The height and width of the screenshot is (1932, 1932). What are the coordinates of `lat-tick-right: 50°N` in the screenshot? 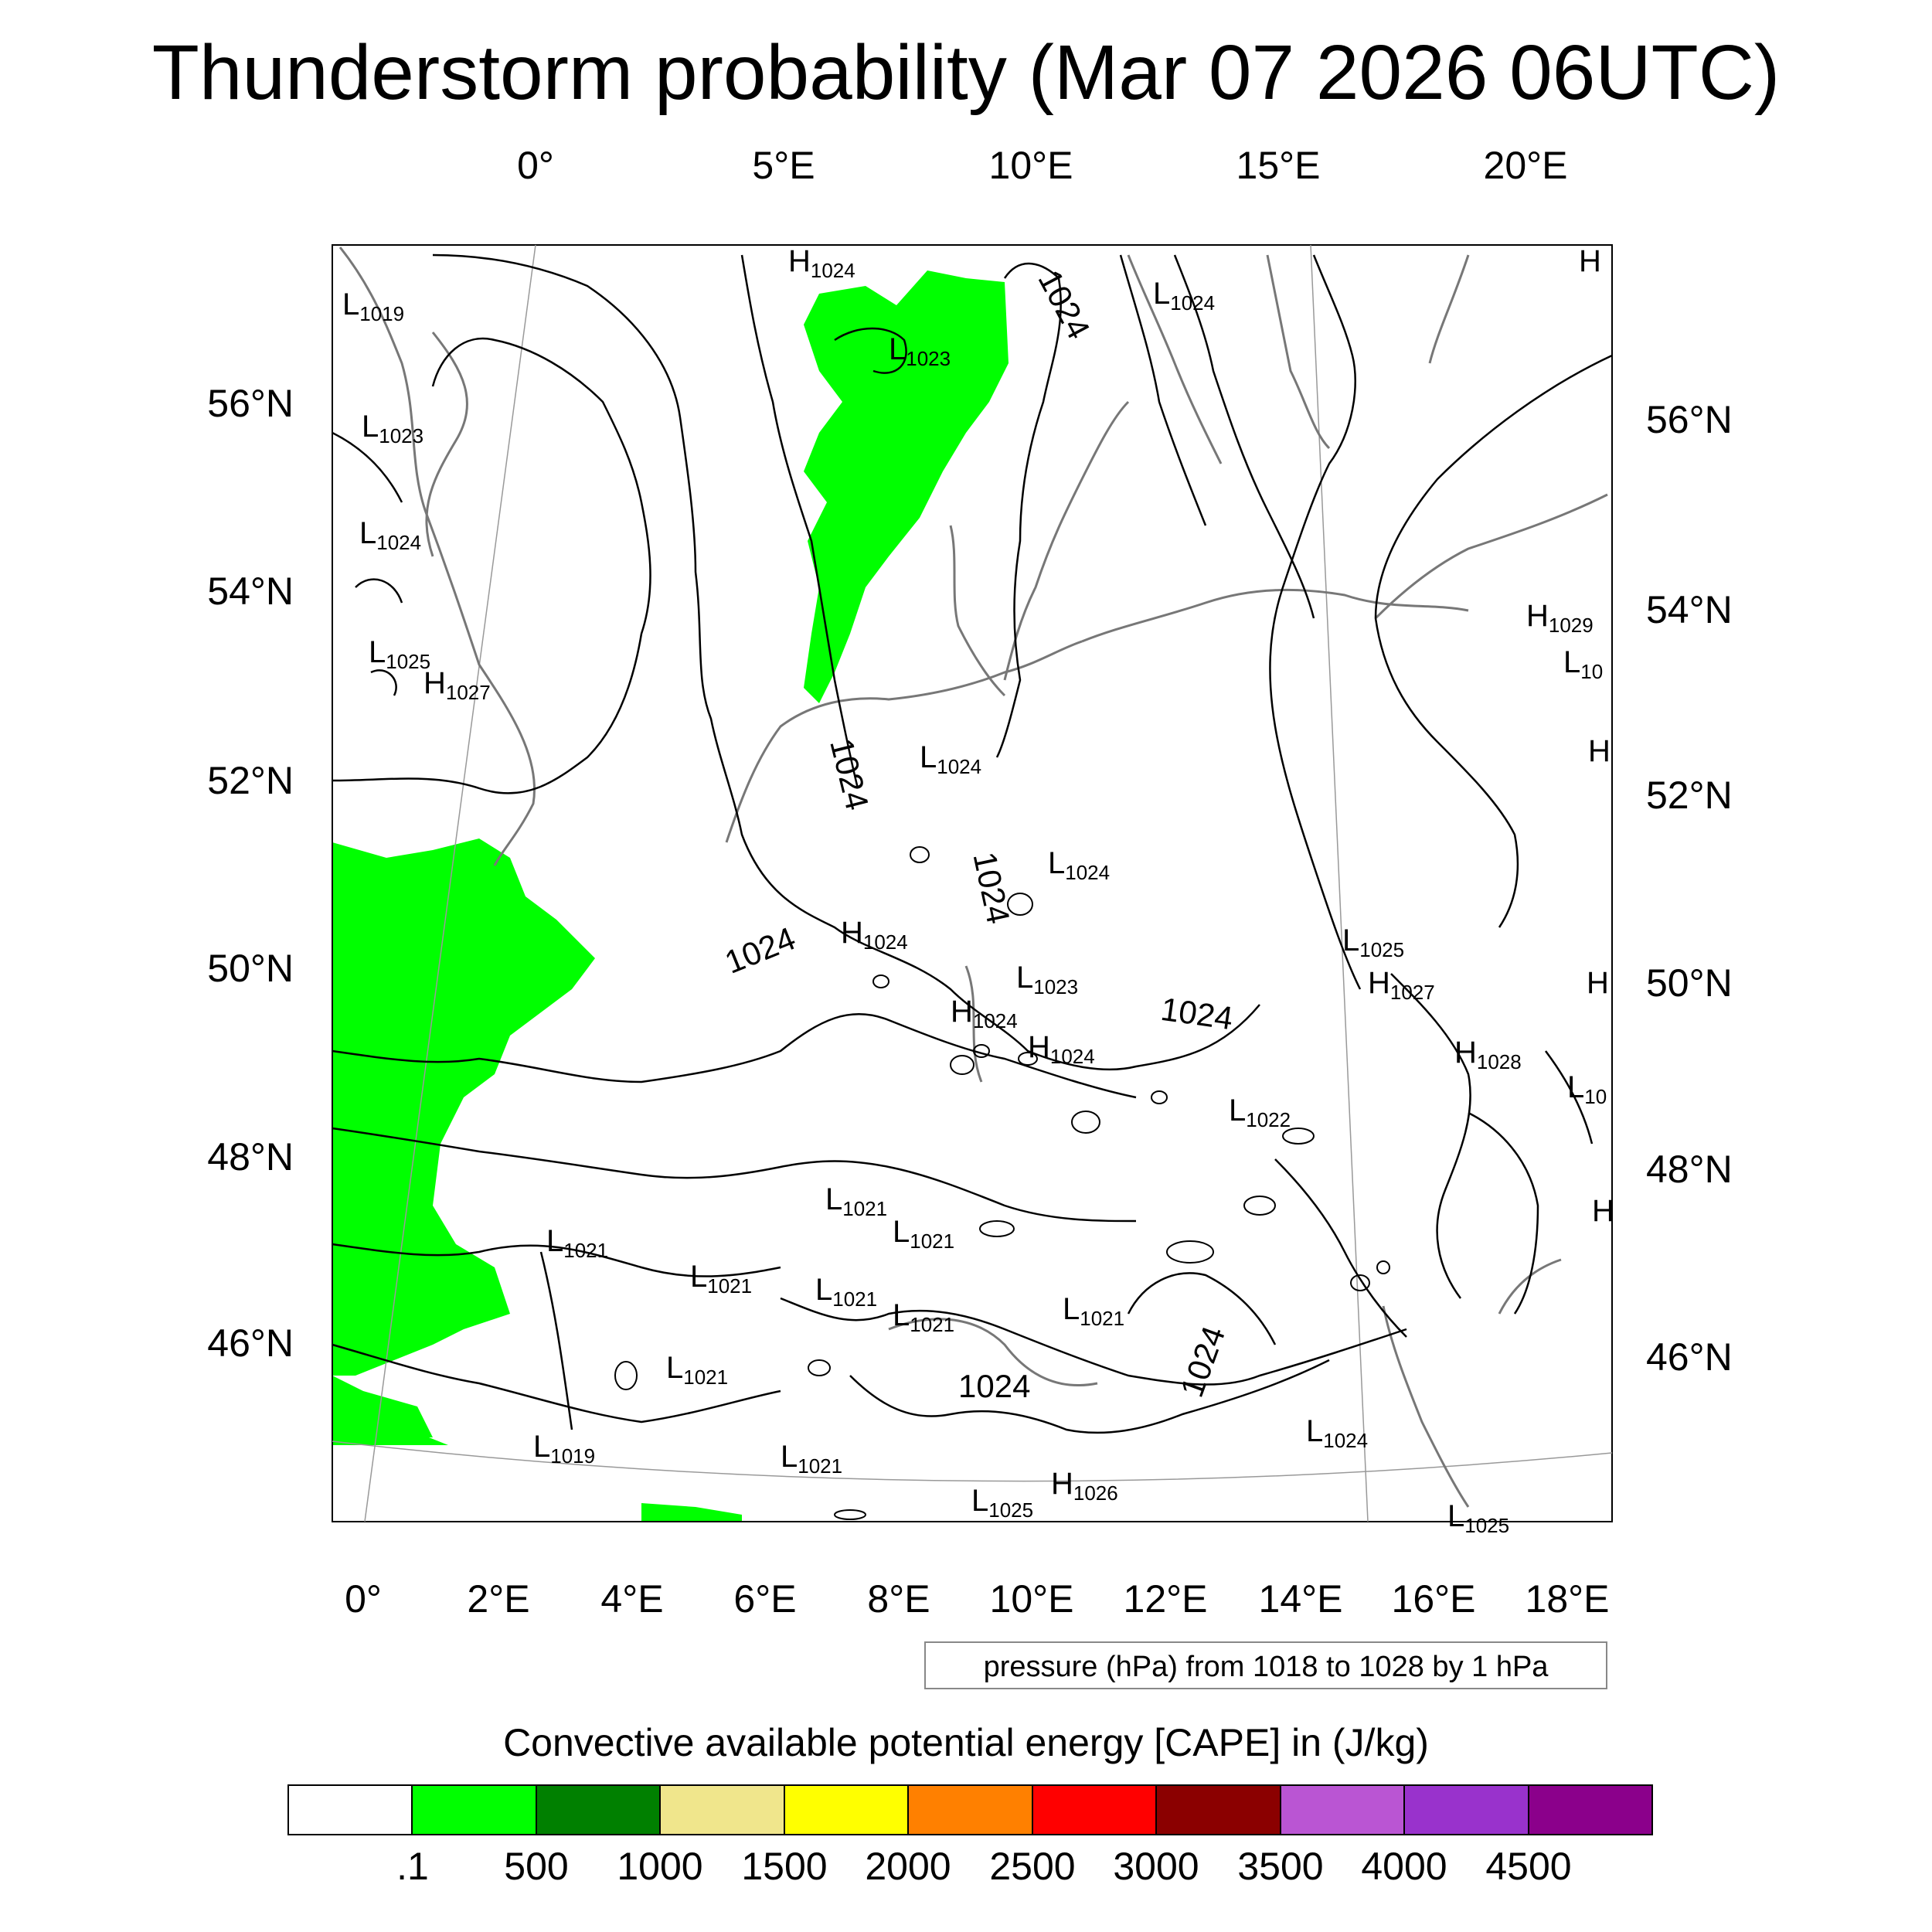 It's located at (1689, 983).